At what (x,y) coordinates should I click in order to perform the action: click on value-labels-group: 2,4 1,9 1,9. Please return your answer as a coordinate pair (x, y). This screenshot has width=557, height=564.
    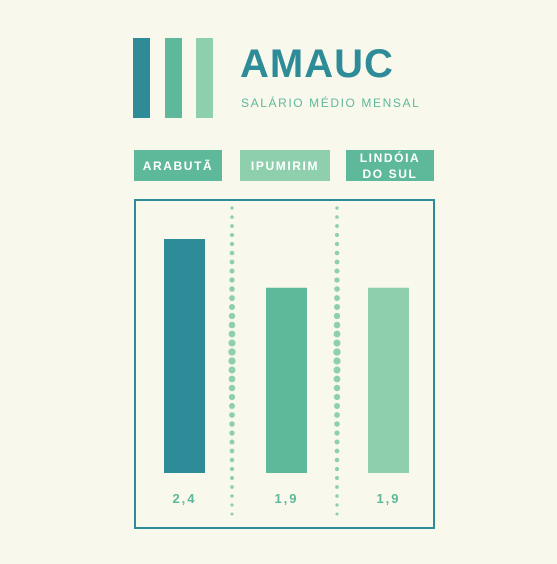
    Looking at the image, I should click on (286, 498).